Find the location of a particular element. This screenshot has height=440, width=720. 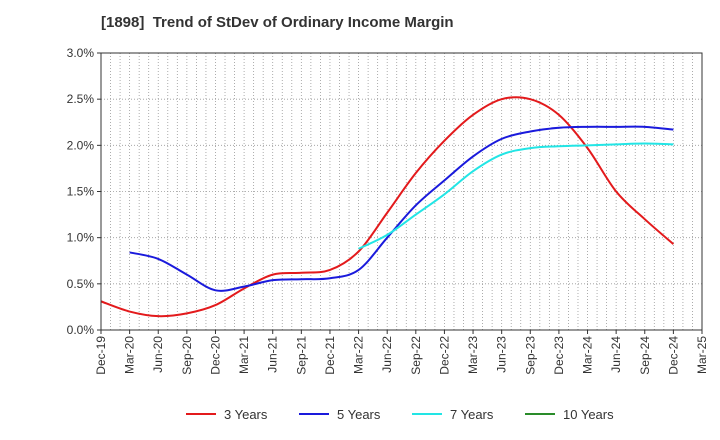

y-tick-label: 3.0% is located at coordinates (81, 53).